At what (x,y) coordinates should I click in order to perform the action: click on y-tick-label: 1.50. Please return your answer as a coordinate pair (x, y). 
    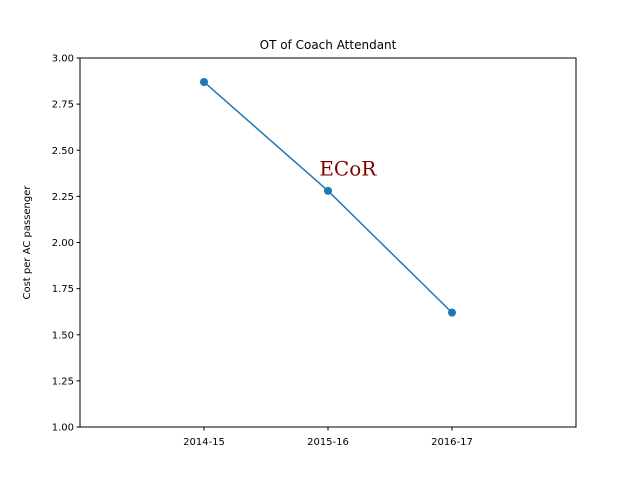
    Looking at the image, I should click on (63, 335).